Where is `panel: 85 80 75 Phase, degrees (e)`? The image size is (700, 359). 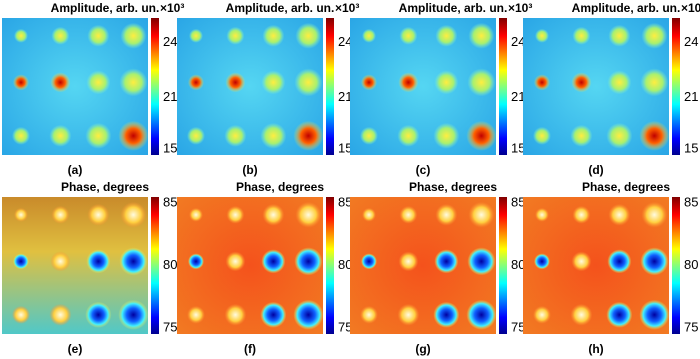 panel: 85 80 75 Phase, degrees (e) is located at coordinates (89, 268).